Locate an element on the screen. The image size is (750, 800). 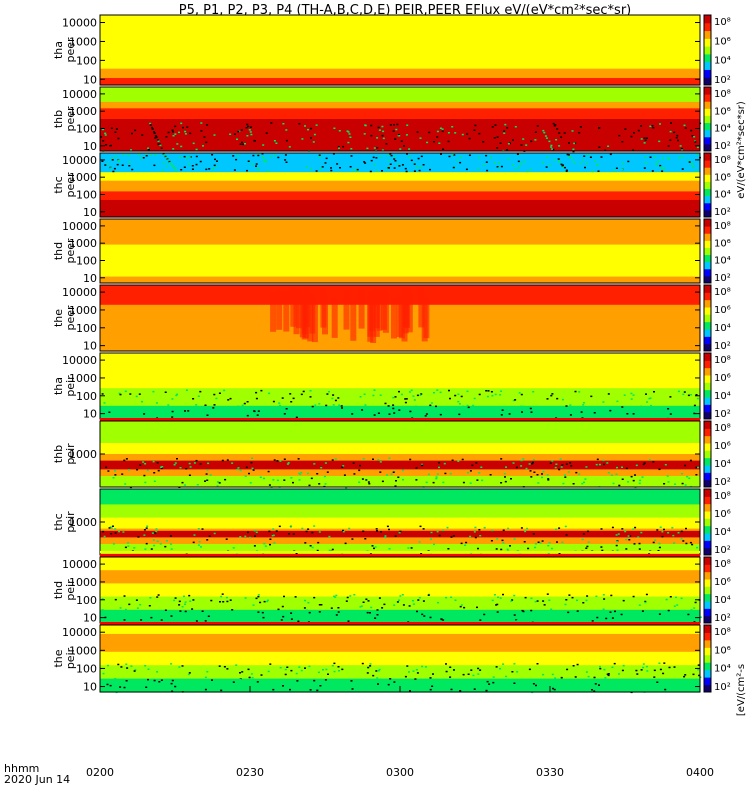
colorbar-tick-label: 10⁶ is located at coordinates (722, 582).